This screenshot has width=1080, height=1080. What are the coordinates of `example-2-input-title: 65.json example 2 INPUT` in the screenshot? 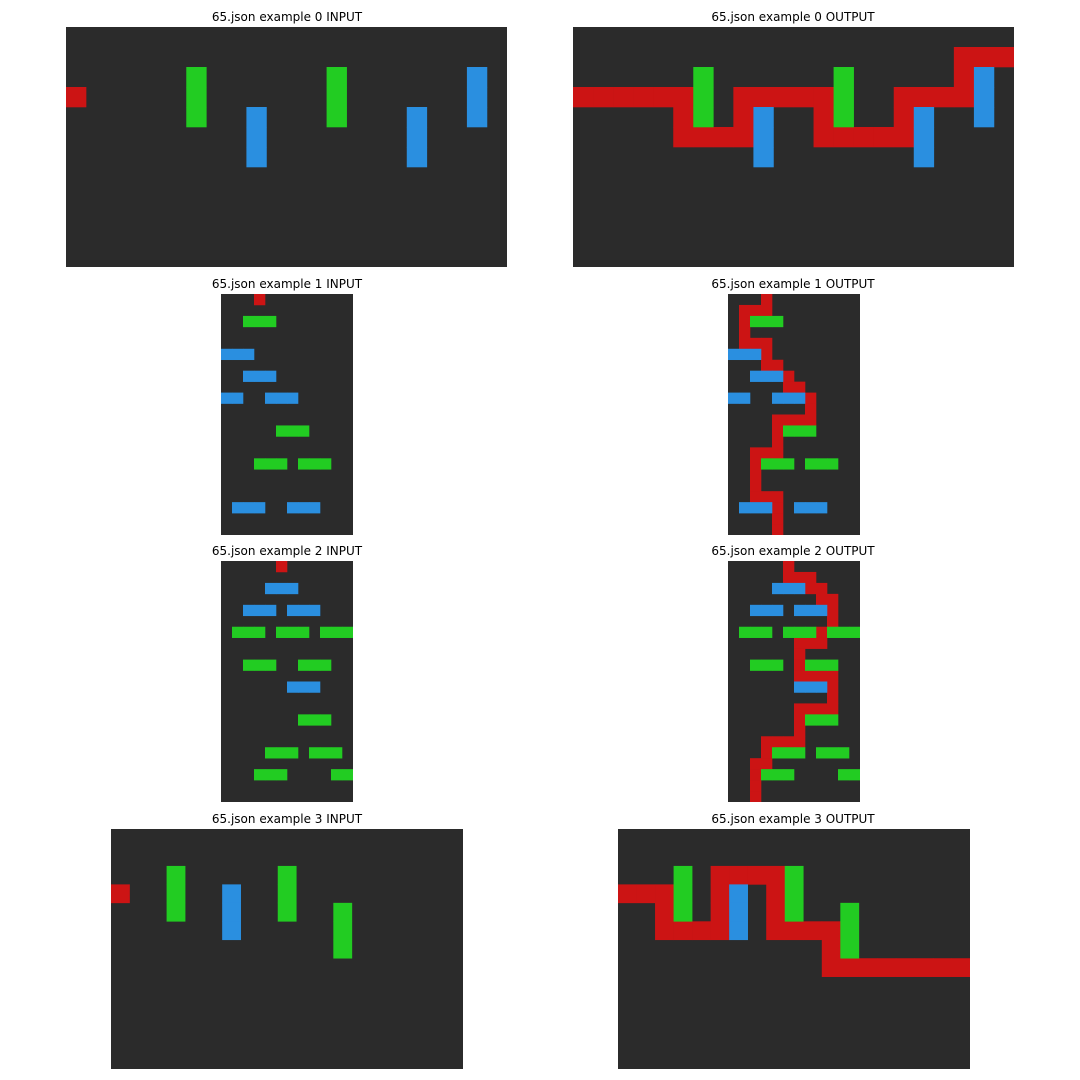 It's located at (287, 551).